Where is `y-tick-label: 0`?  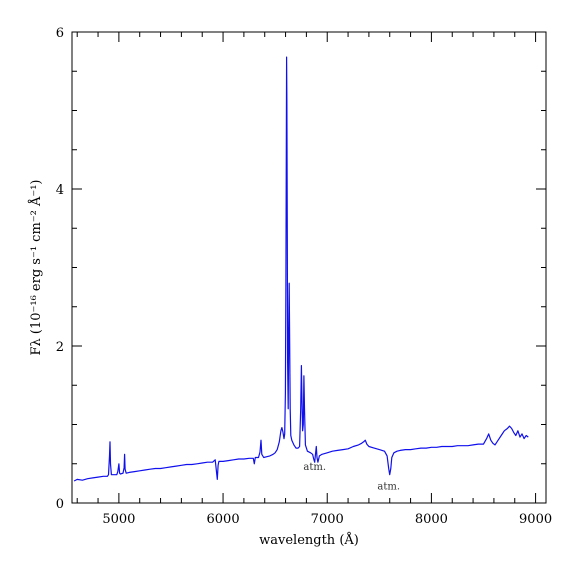
y-tick-label: 0 is located at coordinates (60, 504).